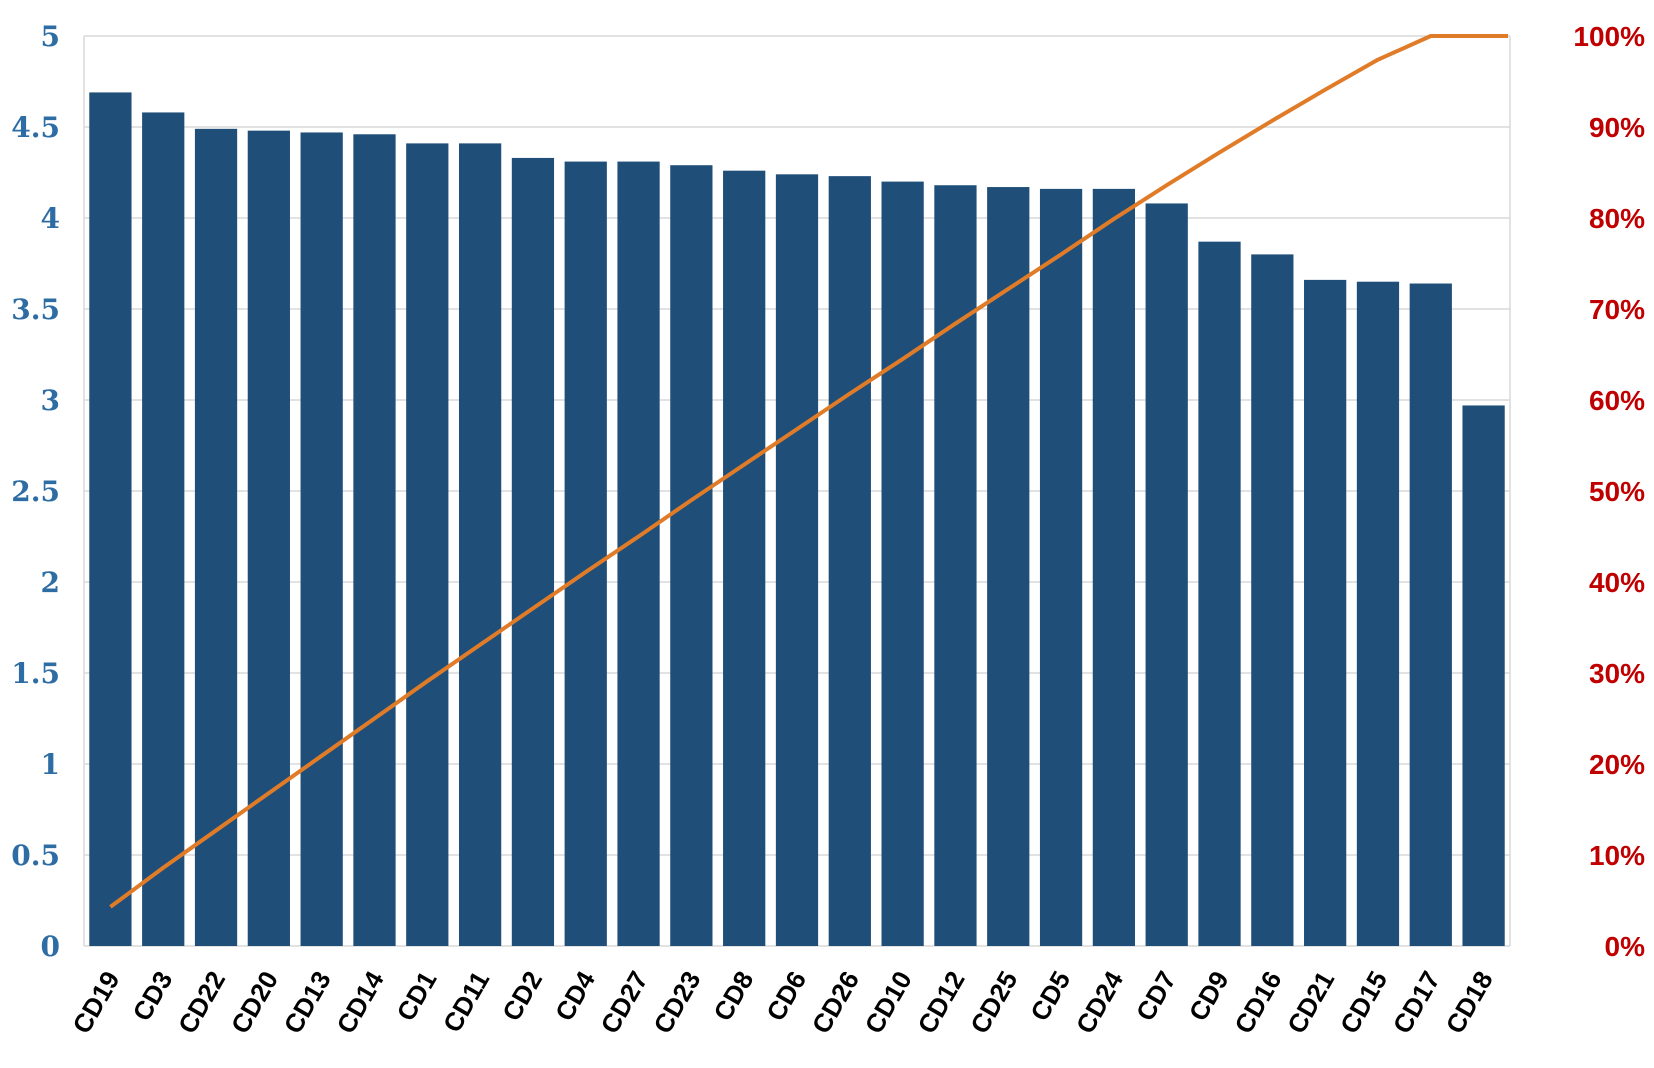 Image resolution: width=1654 pixels, height=1068 pixels. I want to click on bar-CD2, so click(533, 551).